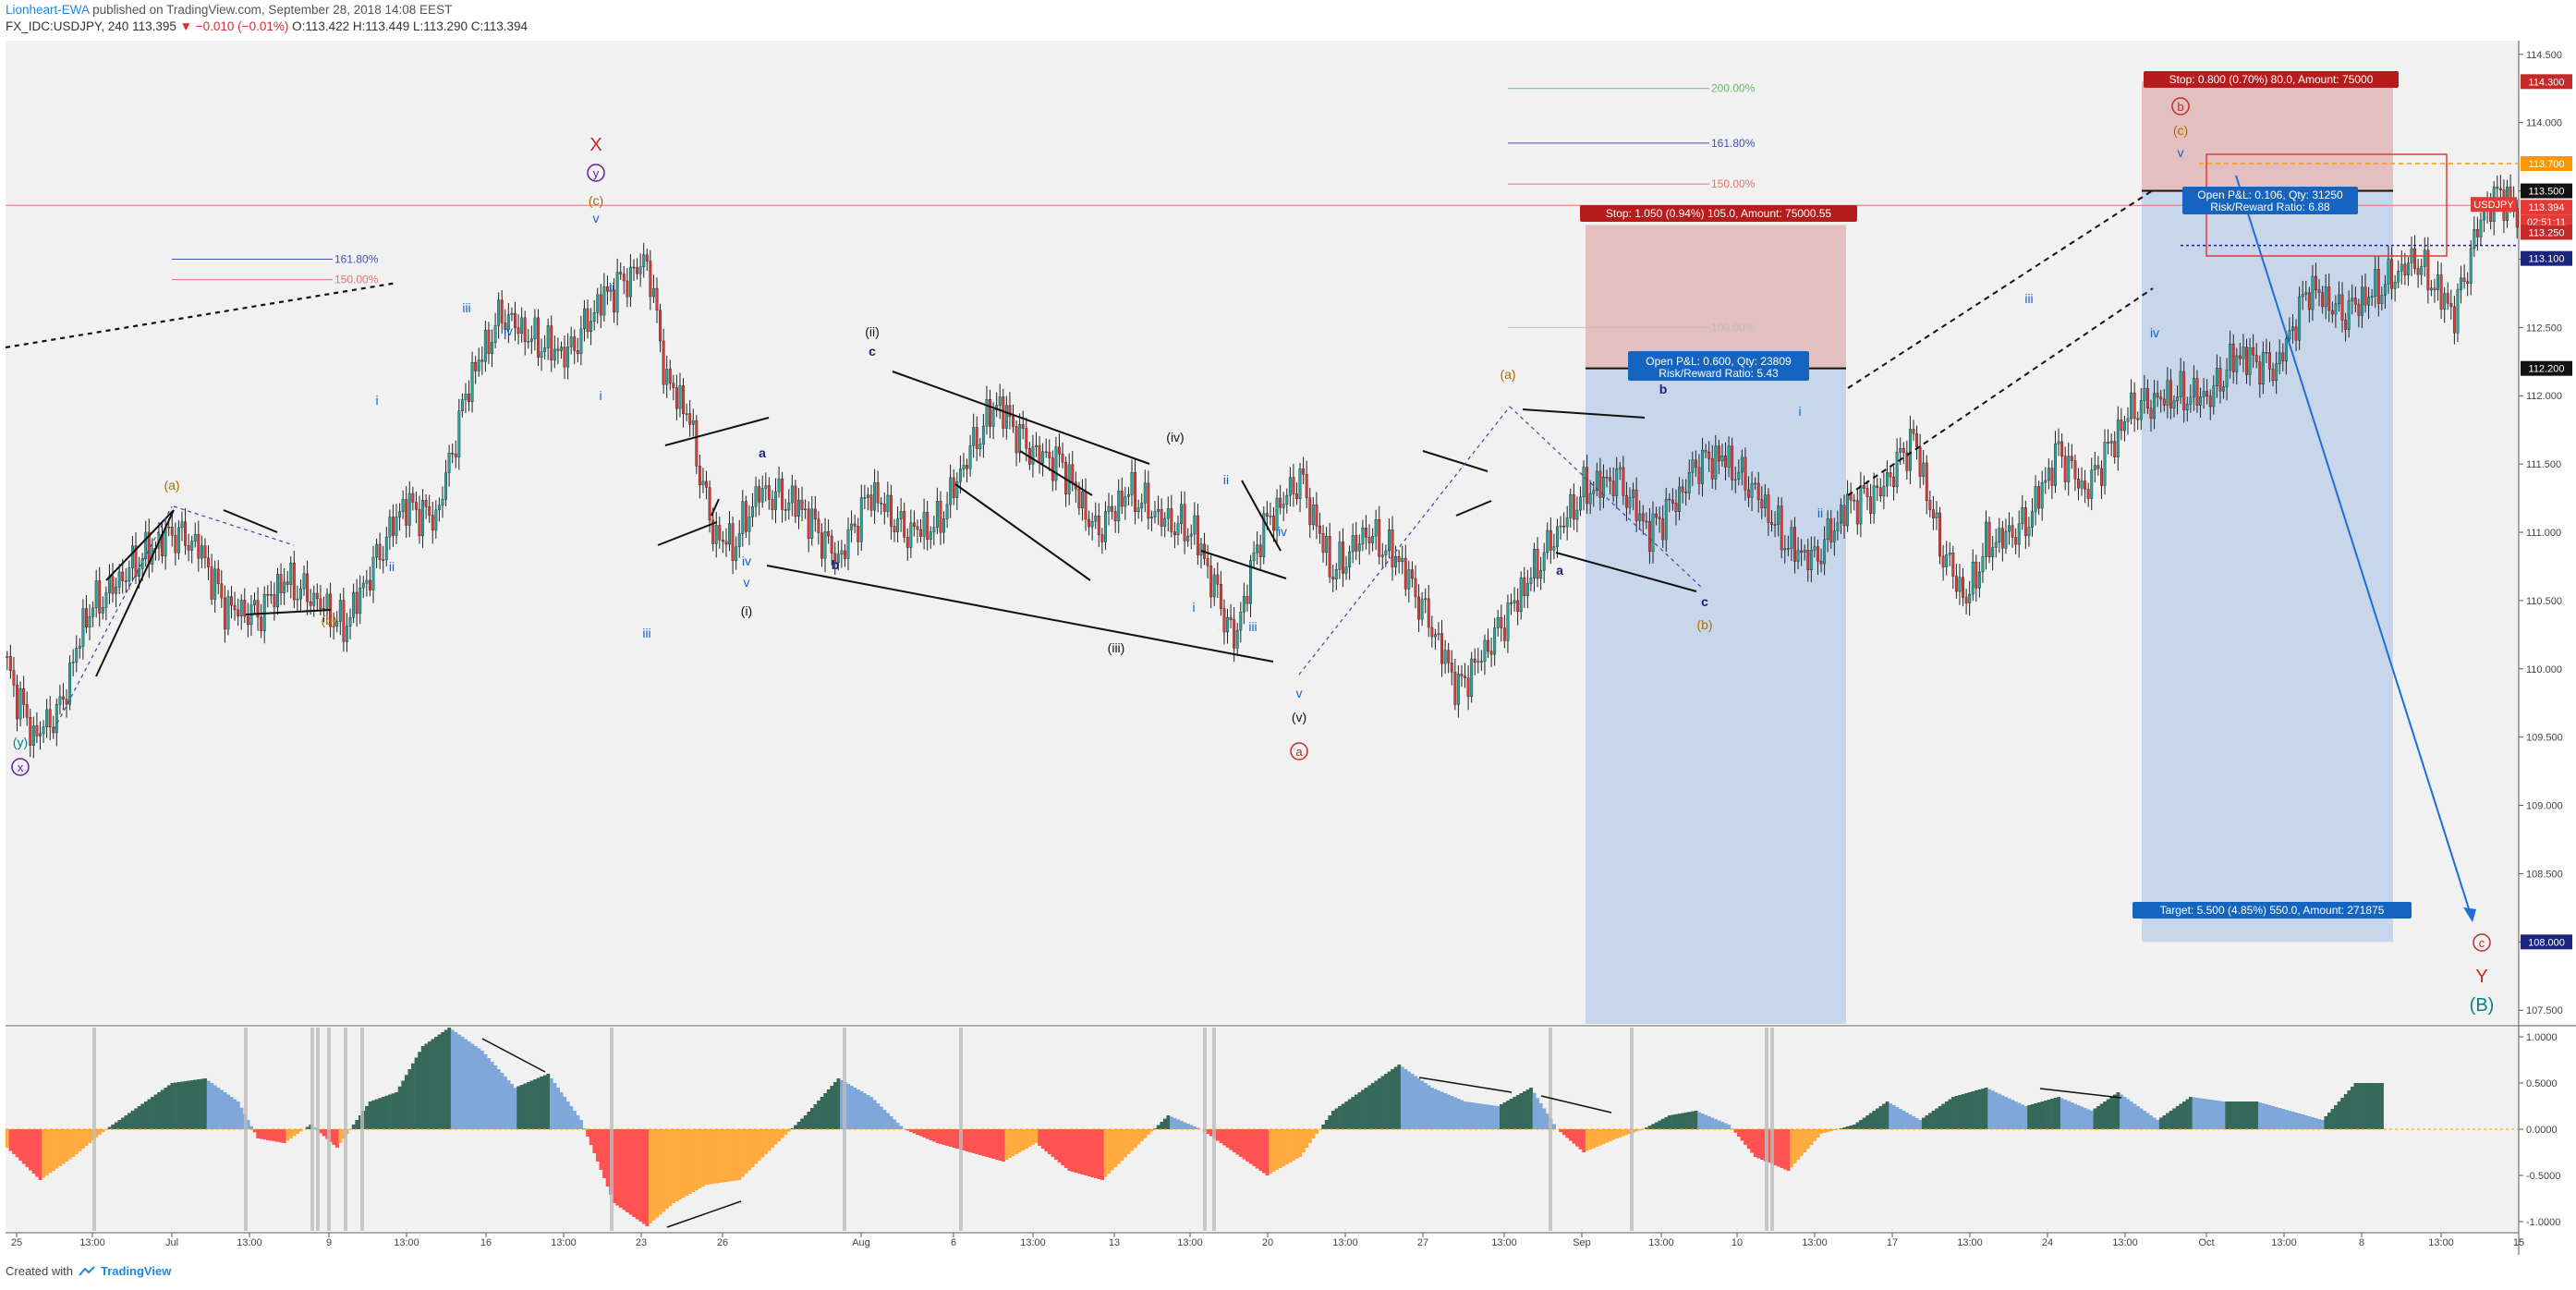 The height and width of the screenshot is (1290, 2576). I want to click on fib-level-label: 161.80%, so click(1733, 143).